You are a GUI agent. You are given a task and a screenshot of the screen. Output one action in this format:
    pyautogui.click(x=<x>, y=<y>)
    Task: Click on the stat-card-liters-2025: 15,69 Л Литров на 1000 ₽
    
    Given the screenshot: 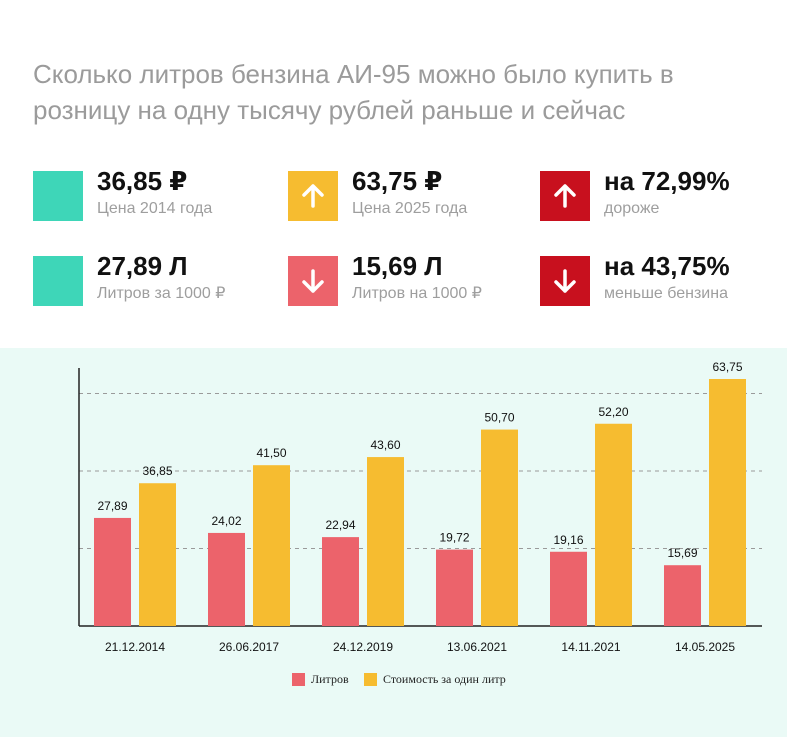 What is the action you would take?
    pyautogui.click(x=413, y=279)
    